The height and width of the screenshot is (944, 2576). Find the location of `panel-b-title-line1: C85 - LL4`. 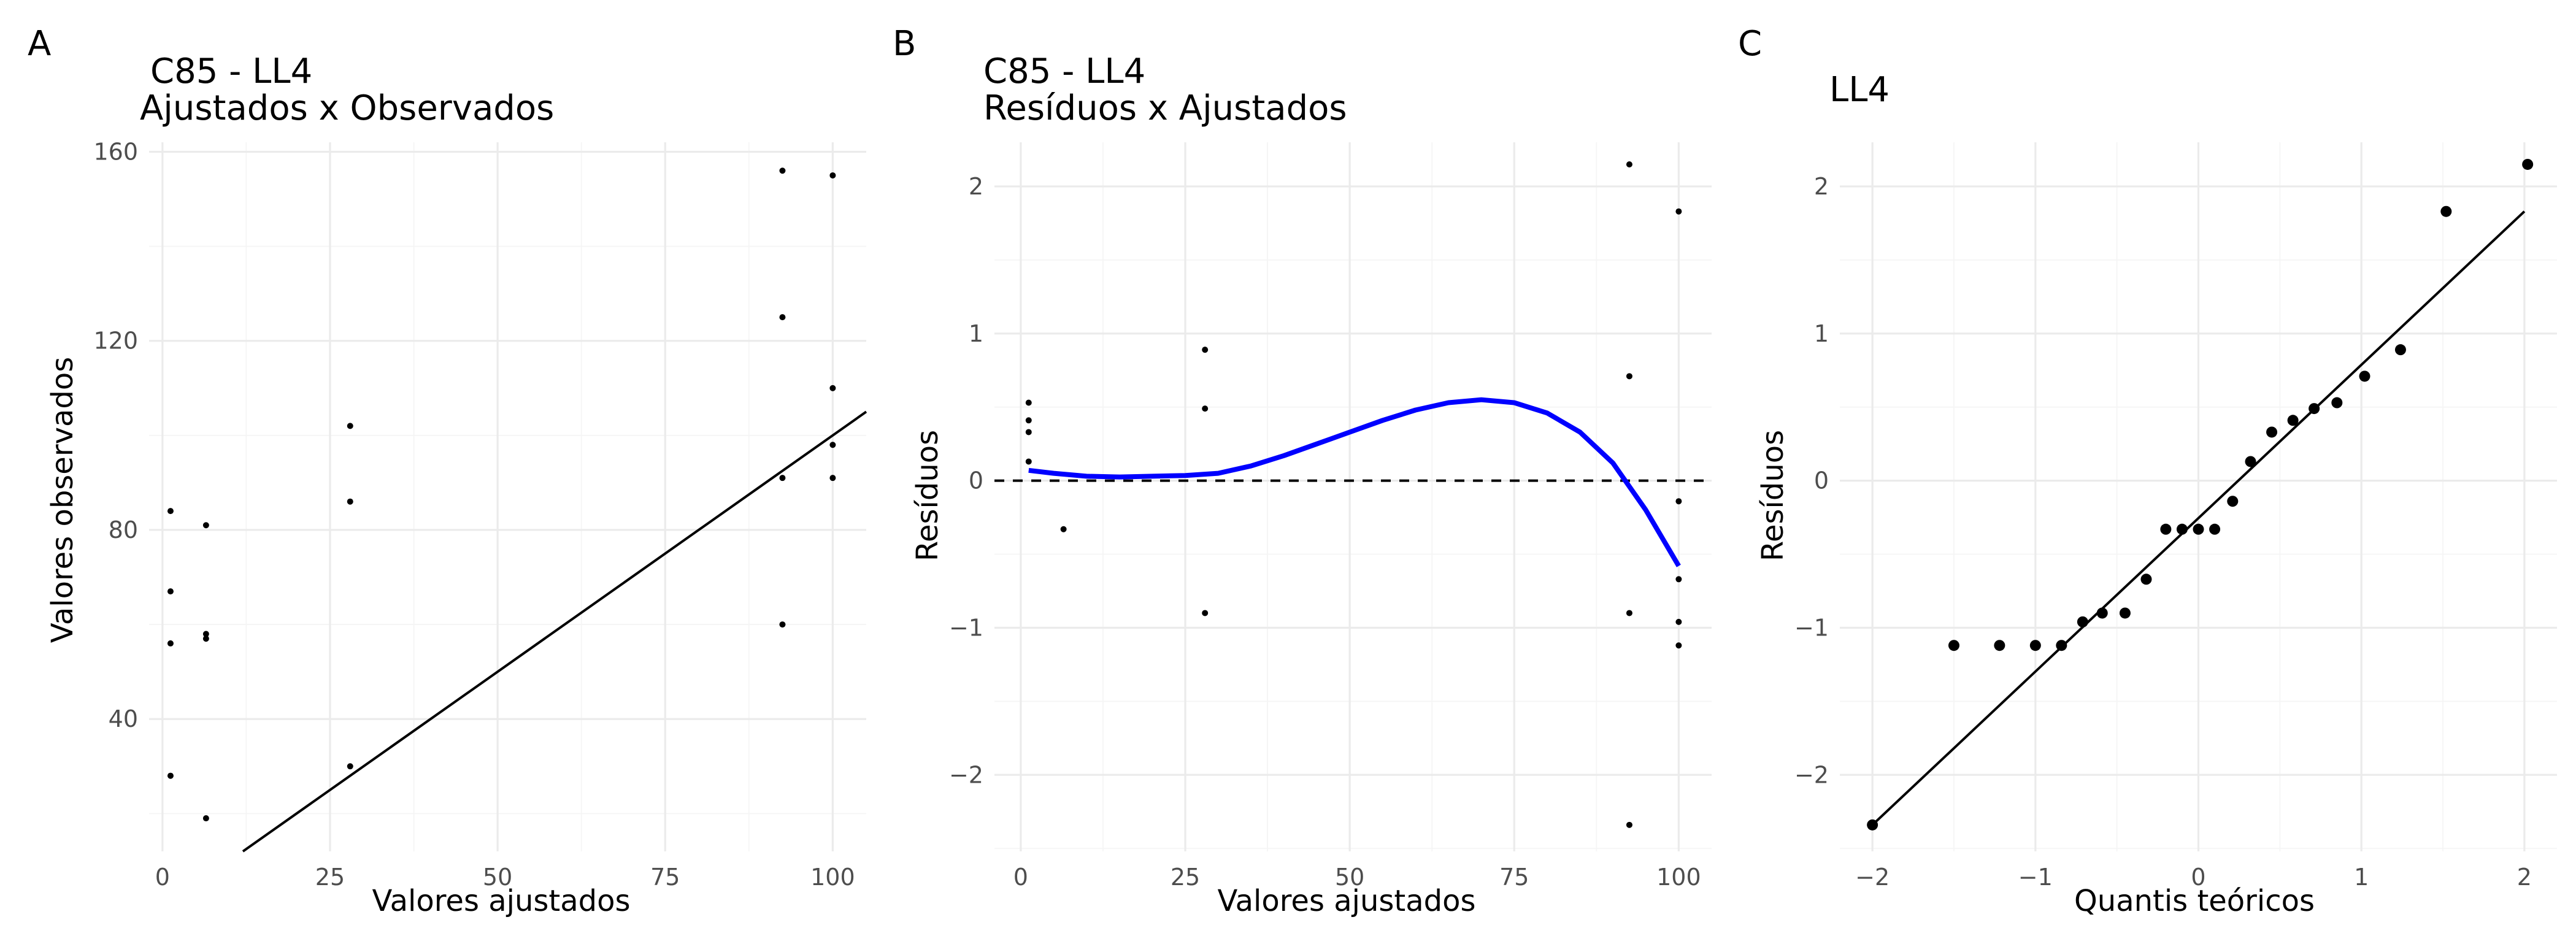

panel-b-title-line1: C85 - LL4 is located at coordinates (1064, 71).